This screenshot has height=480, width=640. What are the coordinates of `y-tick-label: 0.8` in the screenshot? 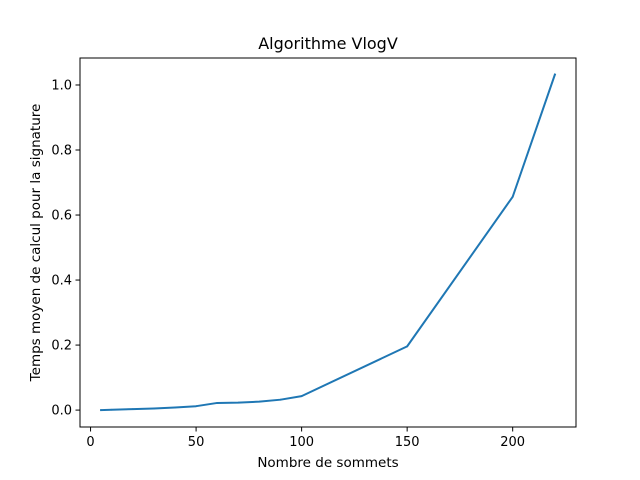 It's located at (61, 151).